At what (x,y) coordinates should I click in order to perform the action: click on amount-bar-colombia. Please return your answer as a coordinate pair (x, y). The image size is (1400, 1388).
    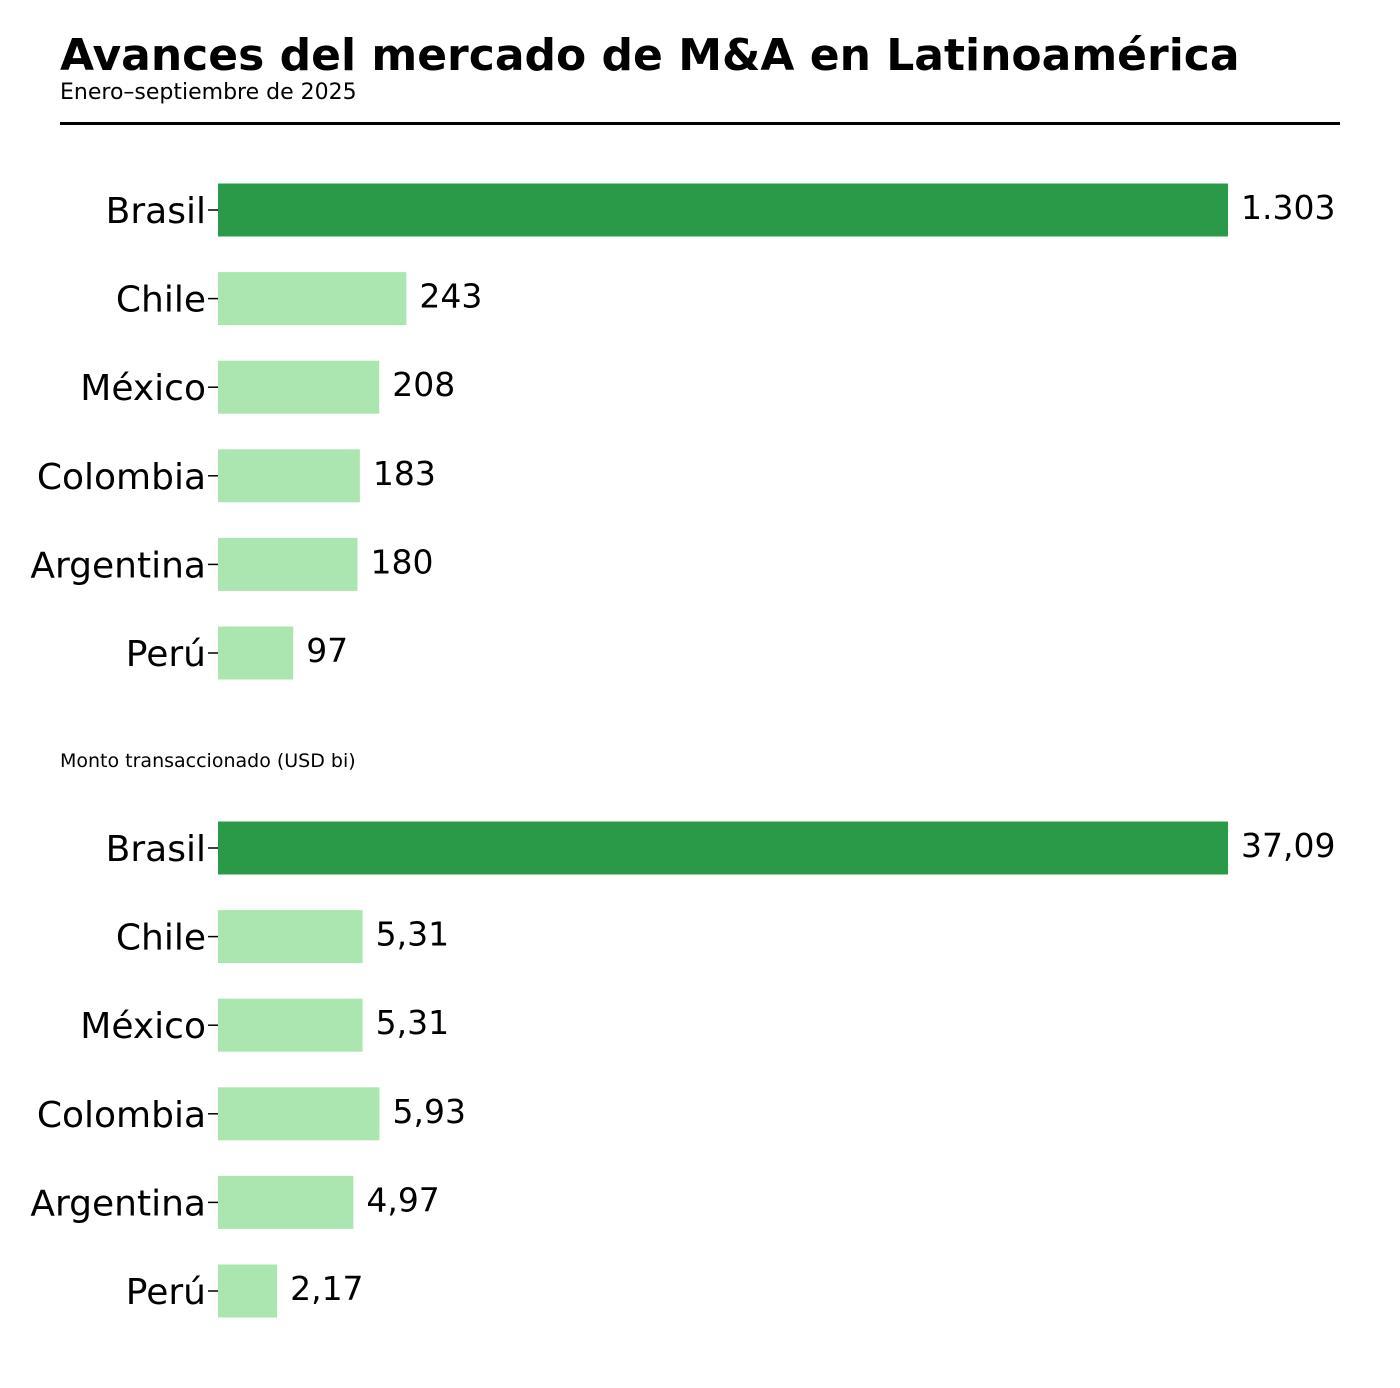
    Looking at the image, I should click on (299, 1114).